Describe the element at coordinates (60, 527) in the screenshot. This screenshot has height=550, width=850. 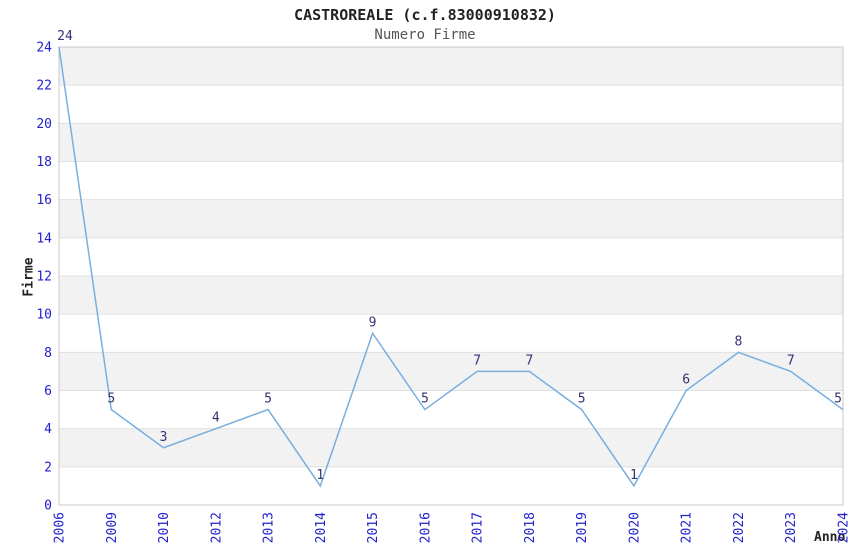
I see `x-tick-label: 2006` at that location.